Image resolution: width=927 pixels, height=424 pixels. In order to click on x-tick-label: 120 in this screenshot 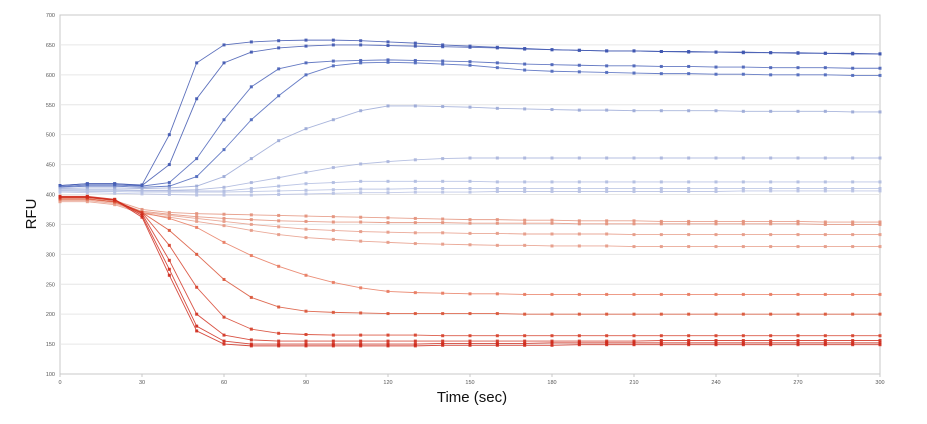, I will do `click(387, 383)`.